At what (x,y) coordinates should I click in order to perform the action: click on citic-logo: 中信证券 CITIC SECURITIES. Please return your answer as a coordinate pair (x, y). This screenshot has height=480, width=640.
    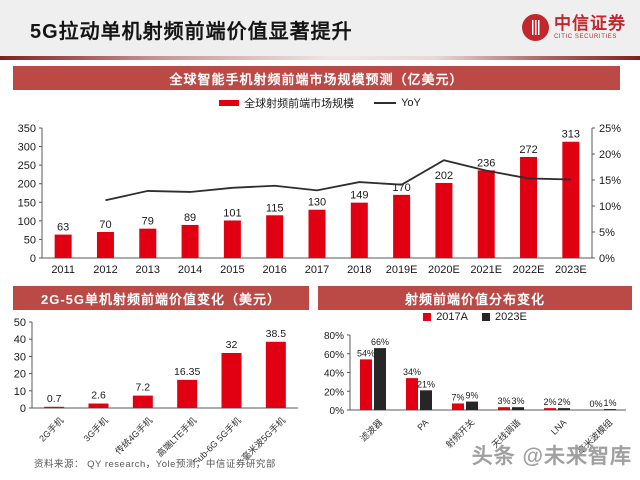
    Looking at the image, I should click on (574, 27).